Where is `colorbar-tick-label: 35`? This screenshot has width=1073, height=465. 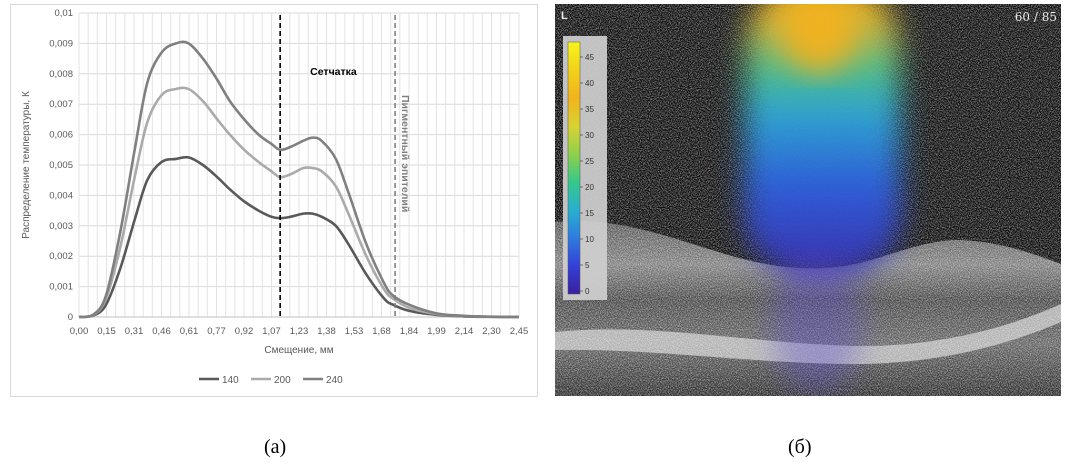 colorbar-tick-label: 35 is located at coordinates (589, 109).